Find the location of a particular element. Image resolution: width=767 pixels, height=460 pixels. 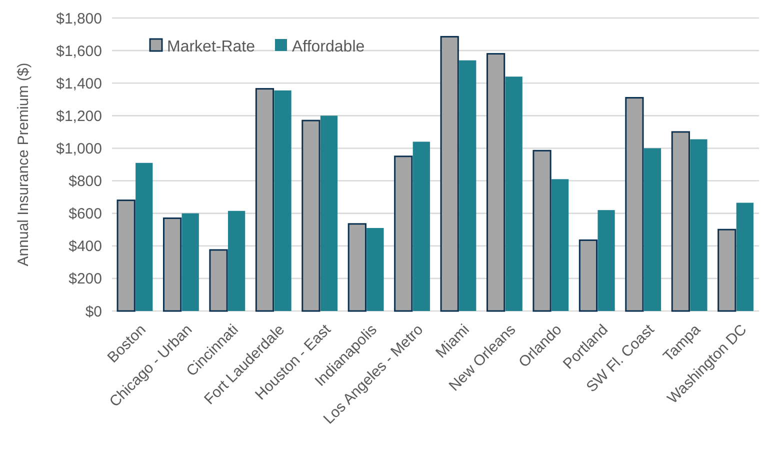

y-tick-label: $1,200 is located at coordinates (79, 116).